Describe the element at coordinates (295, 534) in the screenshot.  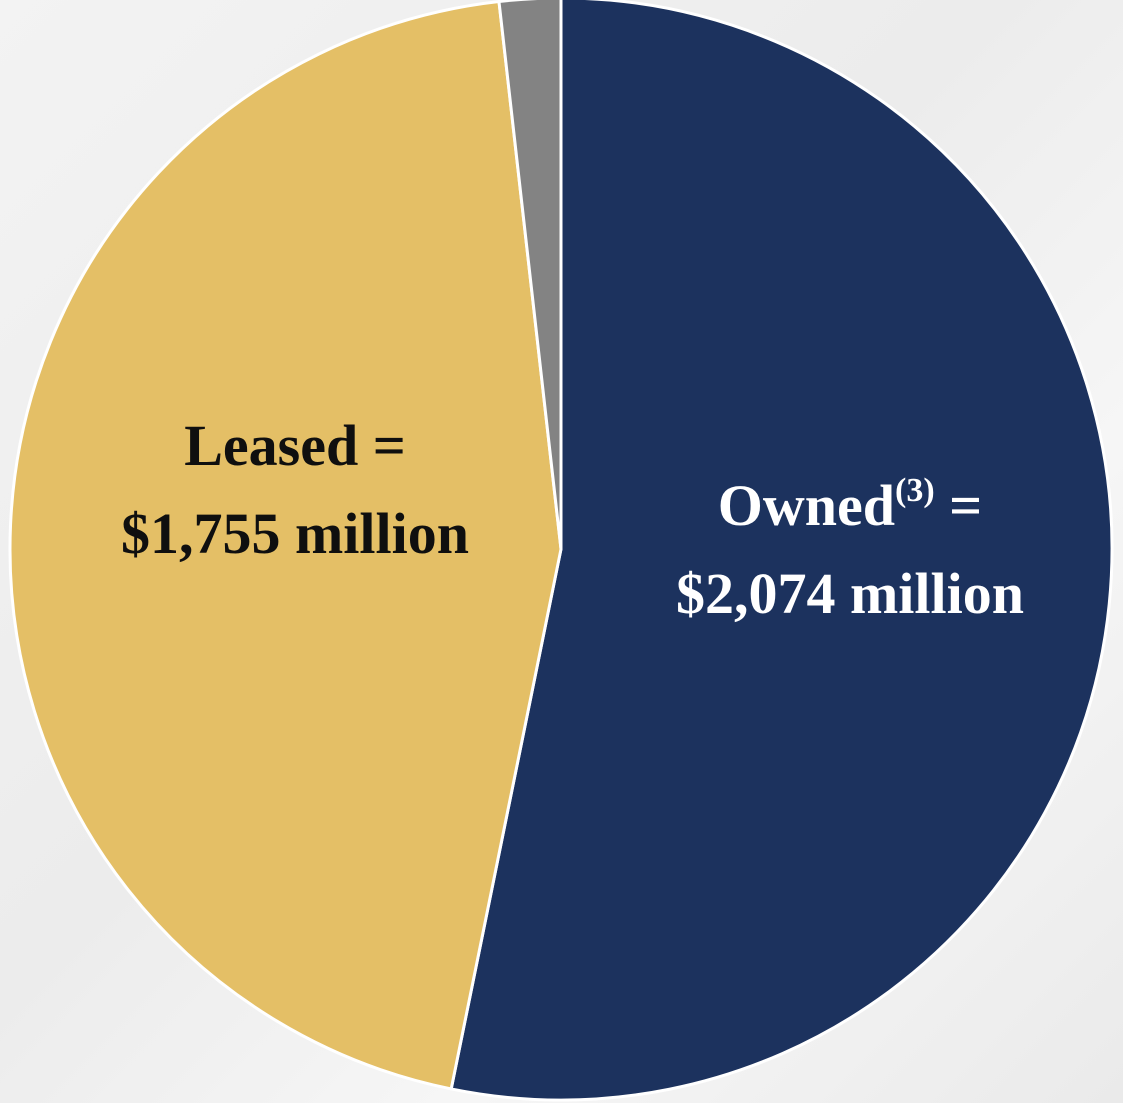
I see `leased-value-label: $1,755 million` at that location.